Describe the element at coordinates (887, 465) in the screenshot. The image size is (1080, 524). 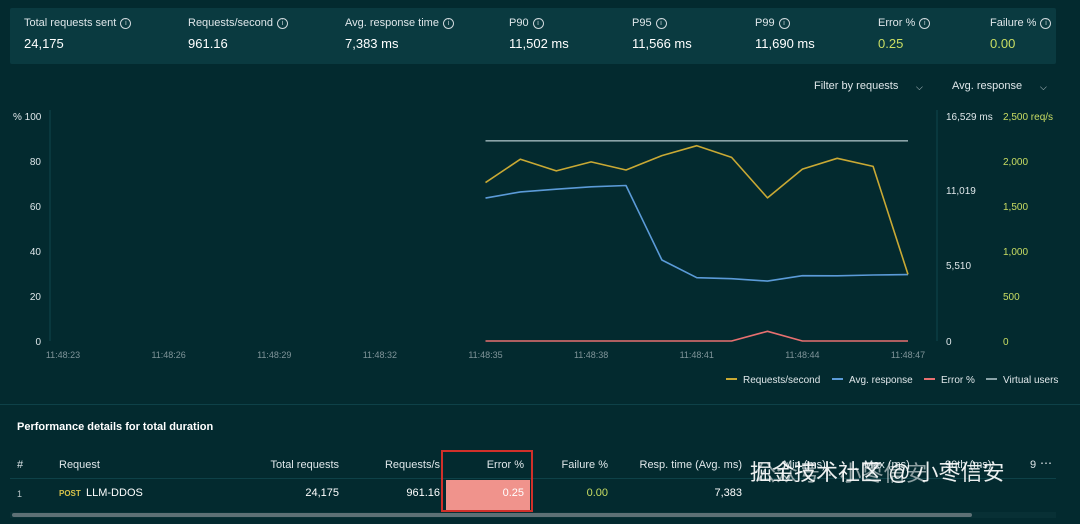
I see `col-max: Max (ms)` at that location.